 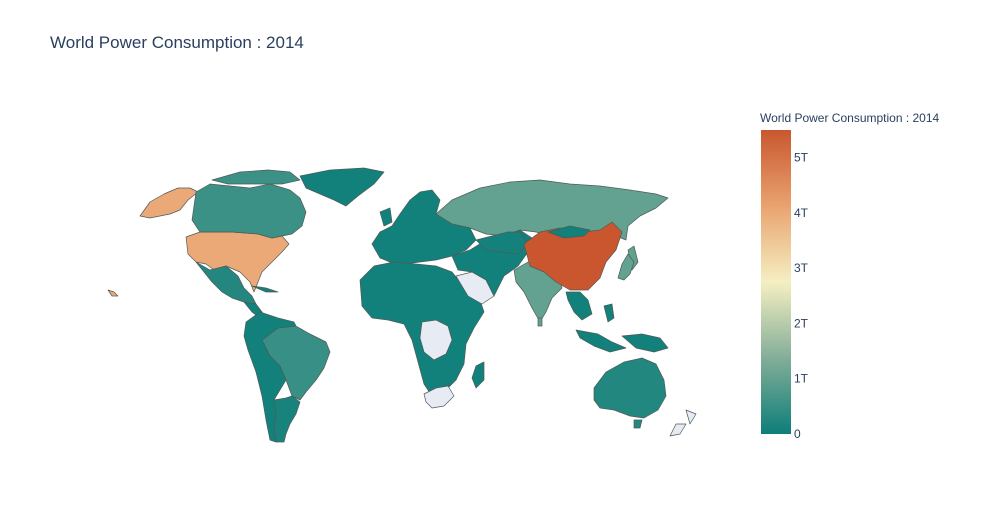 What do you see at coordinates (850, 118) in the screenshot?
I see `colorbar-title: World Power Consumption : 2014` at bounding box center [850, 118].